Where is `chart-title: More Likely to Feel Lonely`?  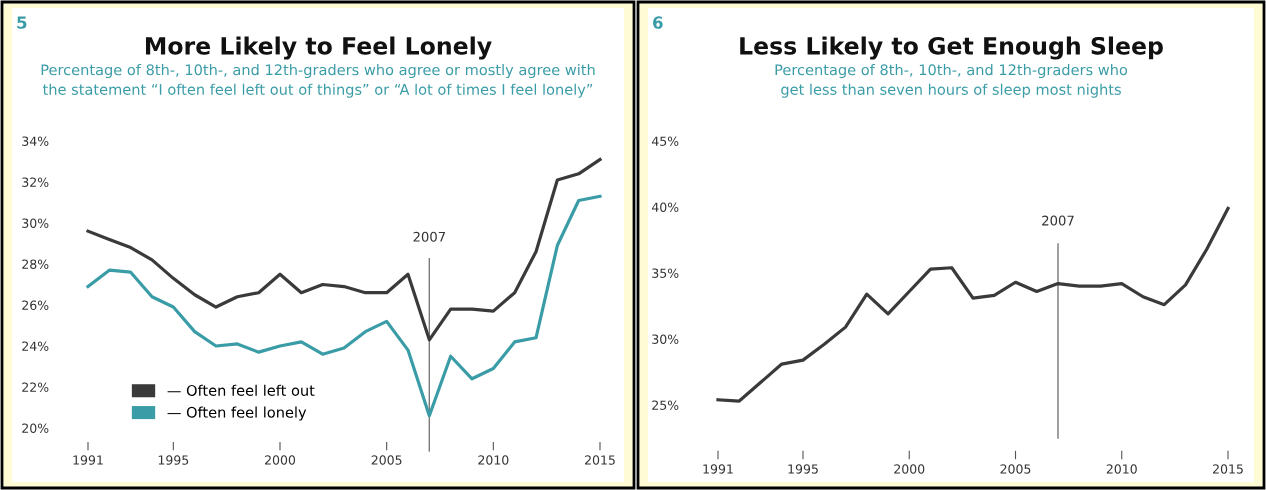 chart-title: More Likely to Feel Lonely is located at coordinates (318, 48).